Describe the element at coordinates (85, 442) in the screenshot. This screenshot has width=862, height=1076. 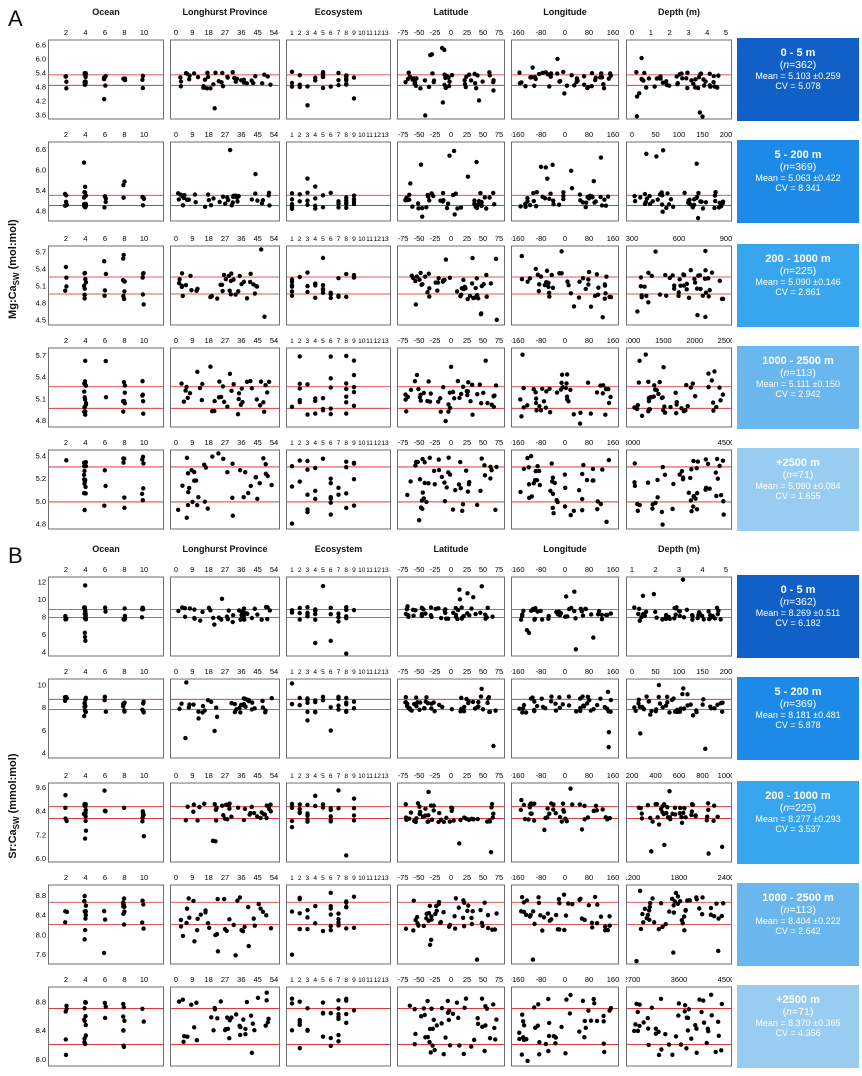
I see `x-tick-label: 4` at that location.